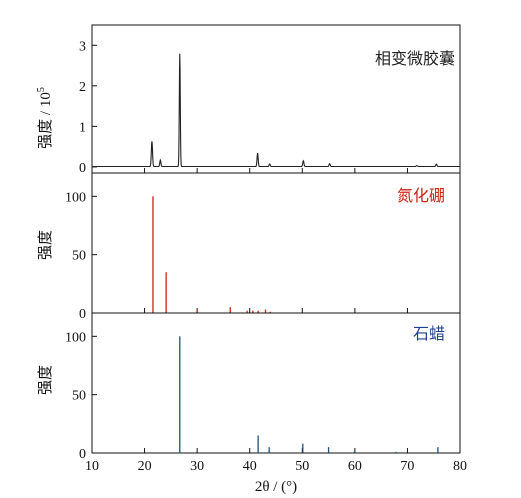 The width and height of the screenshot is (521, 498). What do you see at coordinates (276, 487) in the screenshot?
I see `x-axis-label: 2θ / (°)` at bounding box center [276, 487].